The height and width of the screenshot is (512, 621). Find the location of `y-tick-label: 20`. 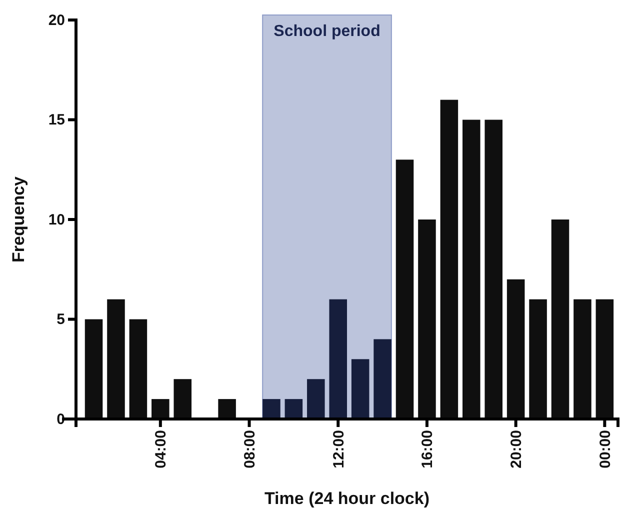

y-tick-label: 20 is located at coordinates (56, 20).